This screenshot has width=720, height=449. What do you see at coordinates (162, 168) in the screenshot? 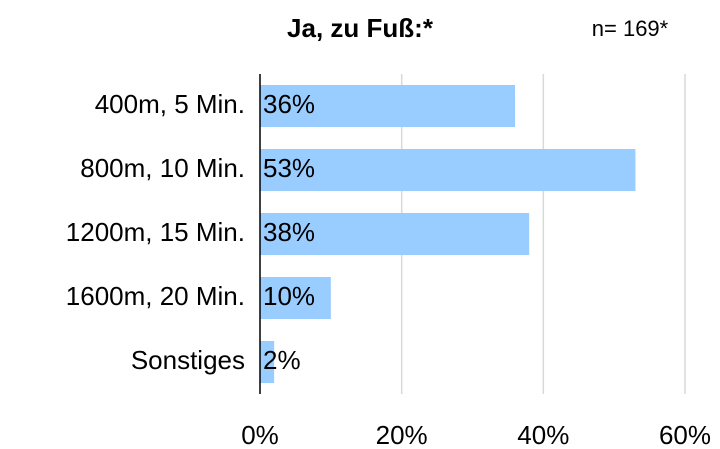
I see `y-tick-label: 800m, 10 Min.` at bounding box center [162, 168].